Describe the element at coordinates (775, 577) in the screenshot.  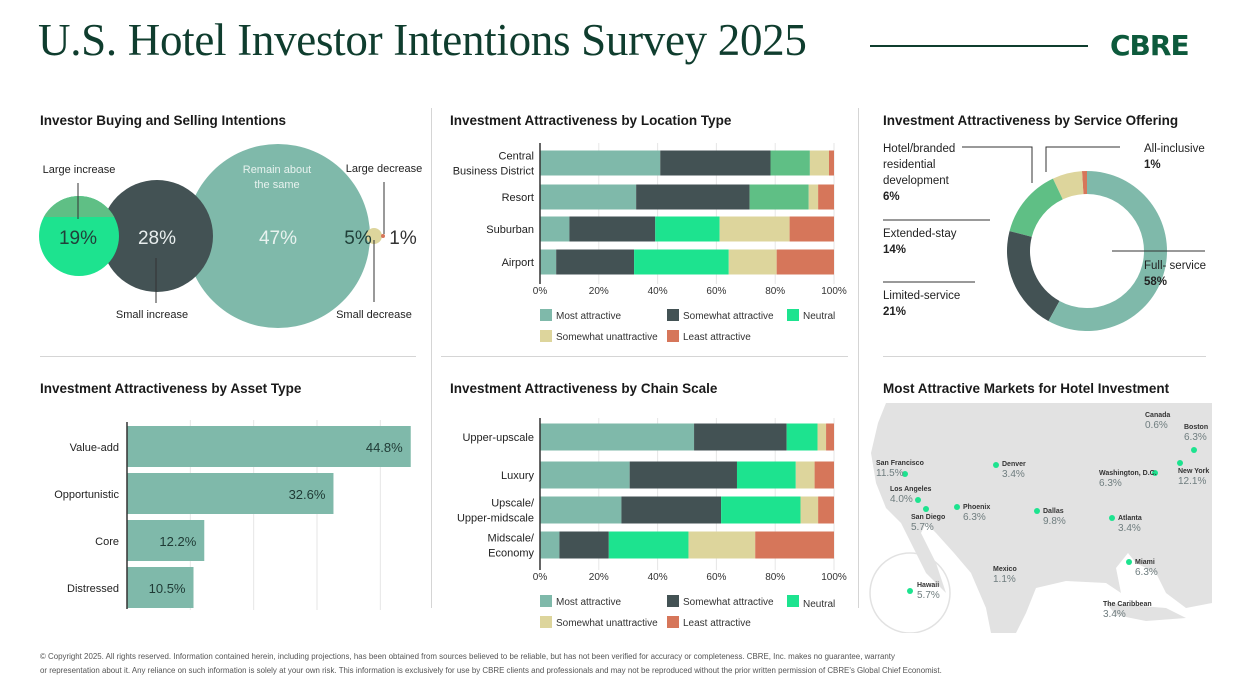
I see `tick-label: 80%` at that location.